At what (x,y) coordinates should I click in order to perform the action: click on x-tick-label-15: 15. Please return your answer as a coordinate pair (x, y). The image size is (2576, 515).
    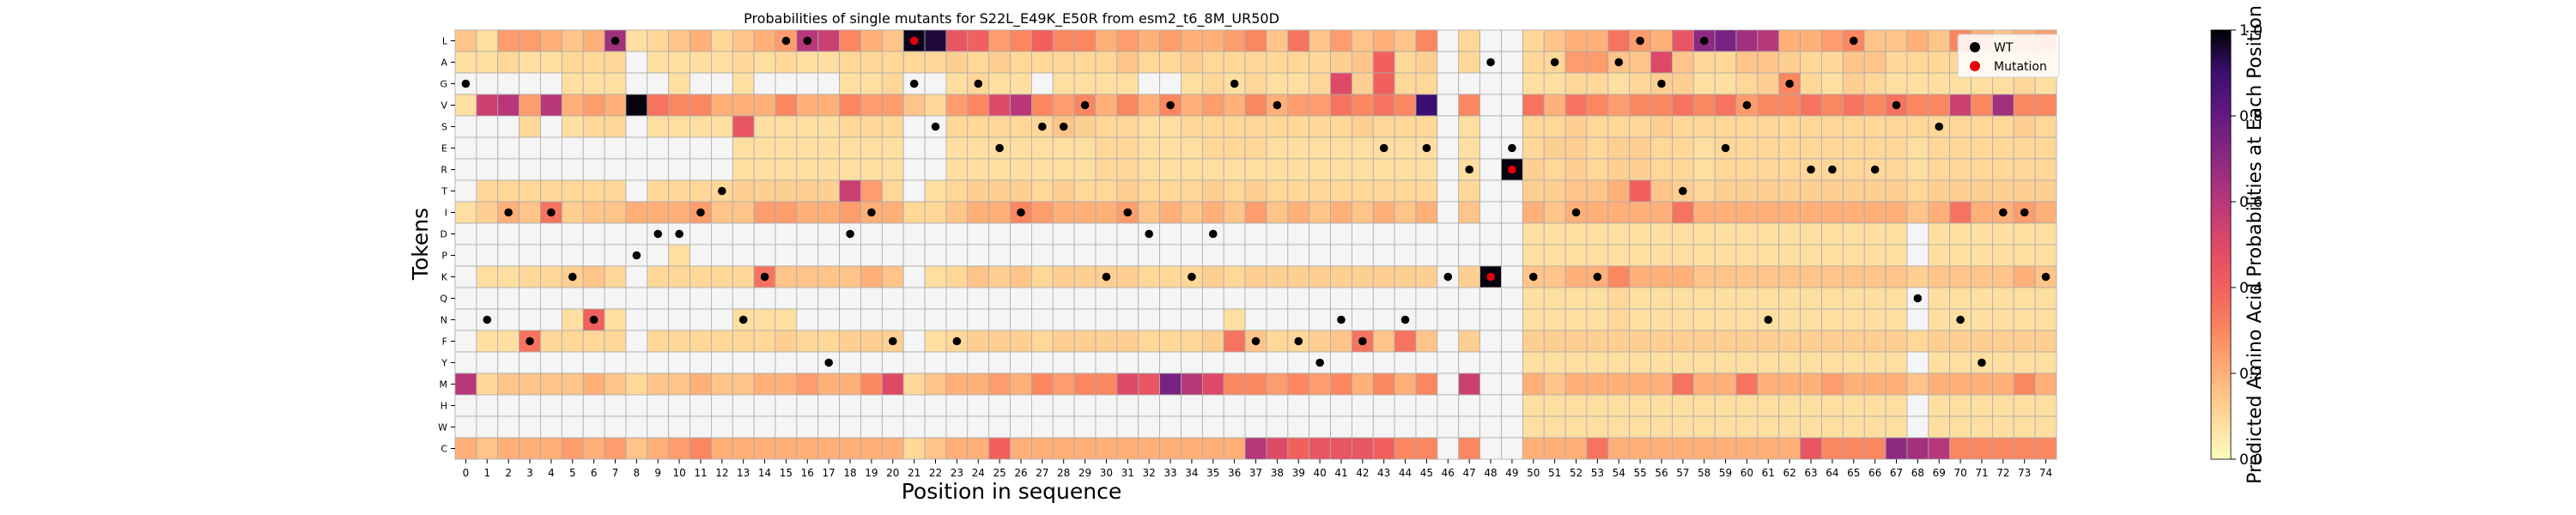
    Looking at the image, I should click on (786, 473).